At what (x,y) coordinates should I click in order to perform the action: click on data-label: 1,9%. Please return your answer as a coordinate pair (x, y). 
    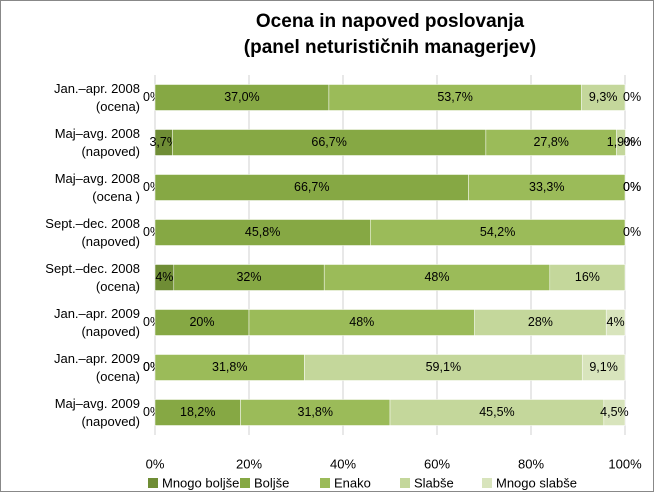
    Looking at the image, I should click on (621, 142).